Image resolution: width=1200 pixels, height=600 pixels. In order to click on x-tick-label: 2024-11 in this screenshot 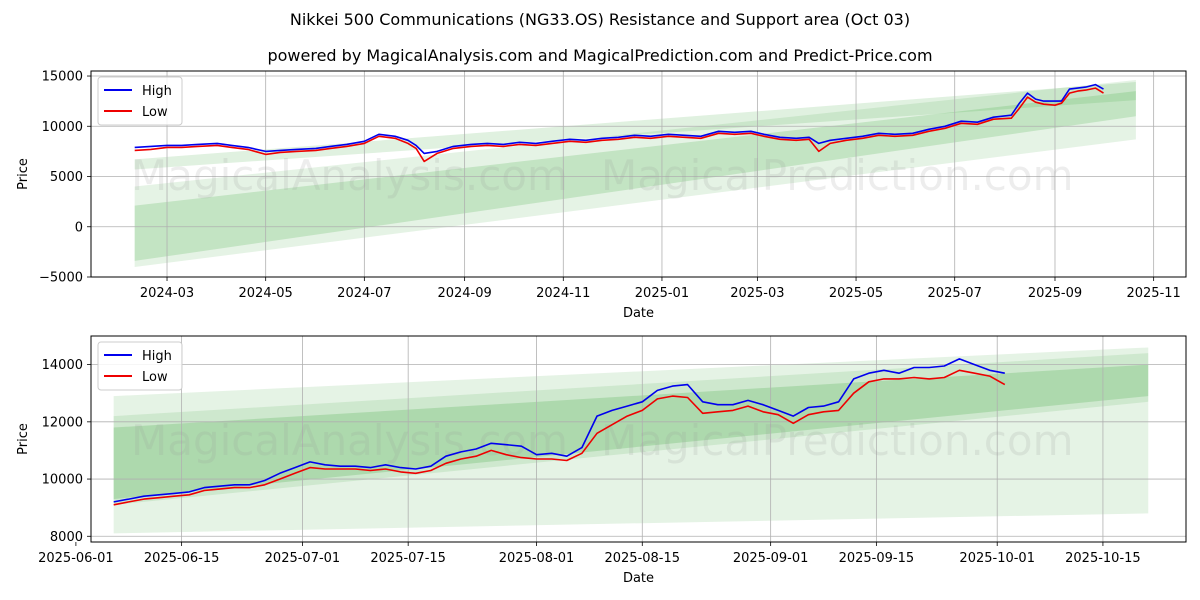, I will do `click(563, 293)`.